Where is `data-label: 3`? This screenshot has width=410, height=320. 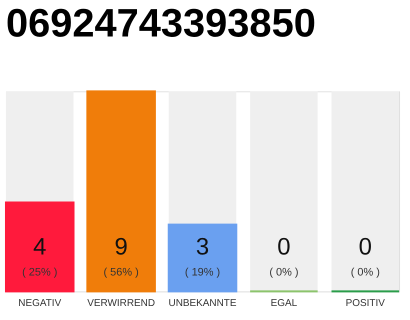 data-label: 3 is located at coordinates (203, 247).